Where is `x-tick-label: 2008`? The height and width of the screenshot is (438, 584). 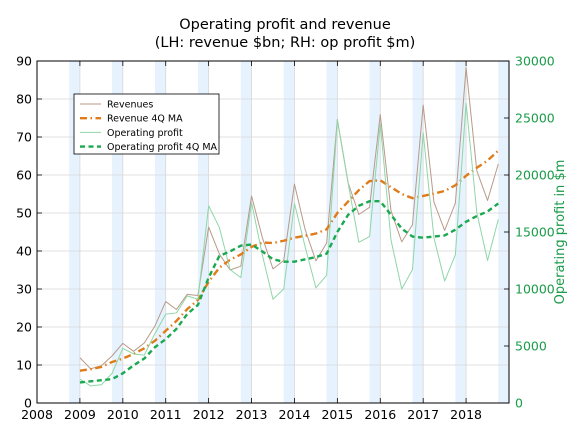
x-tick-label: 2008 is located at coordinates (37, 414).